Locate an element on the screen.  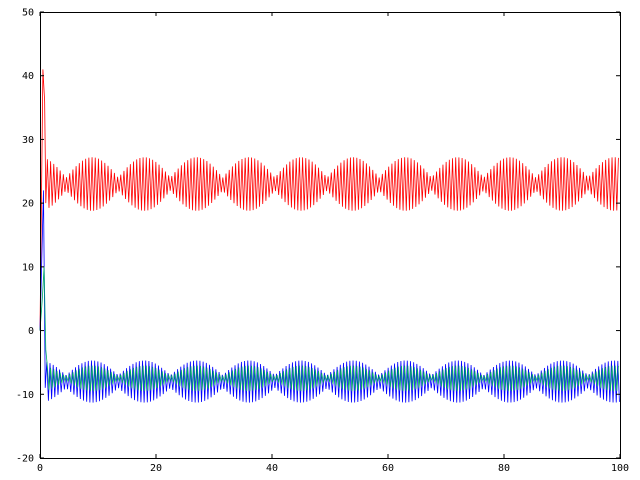
x-tick-label: 80 is located at coordinates (504, 468).